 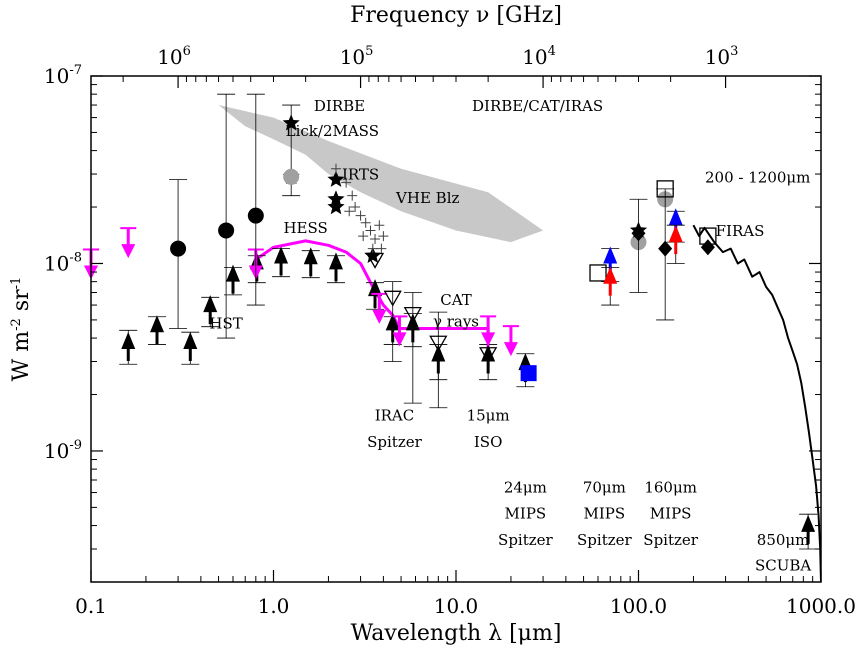 I want to click on annotation-18: 70μm, so click(x=604, y=488).